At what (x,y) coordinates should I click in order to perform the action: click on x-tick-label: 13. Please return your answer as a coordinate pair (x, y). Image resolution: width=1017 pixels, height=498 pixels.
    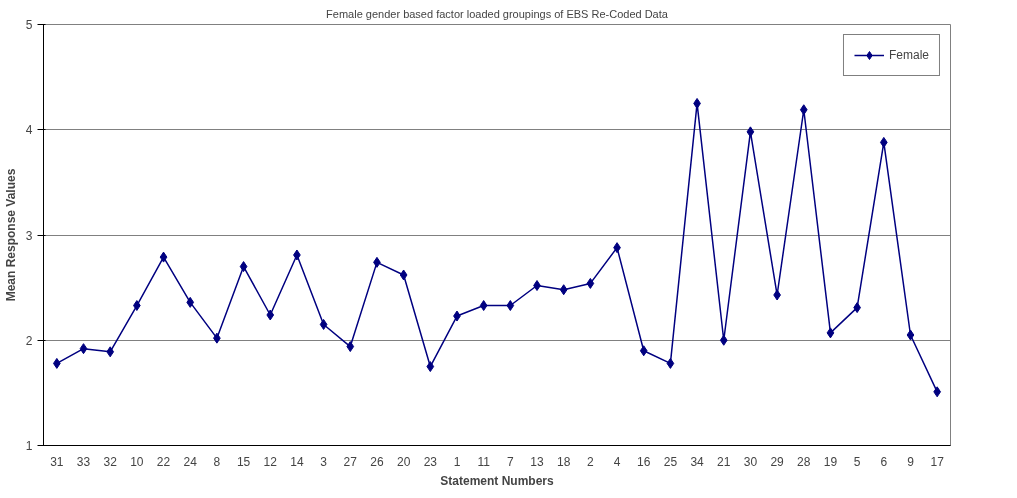
    Looking at the image, I should click on (537, 461).